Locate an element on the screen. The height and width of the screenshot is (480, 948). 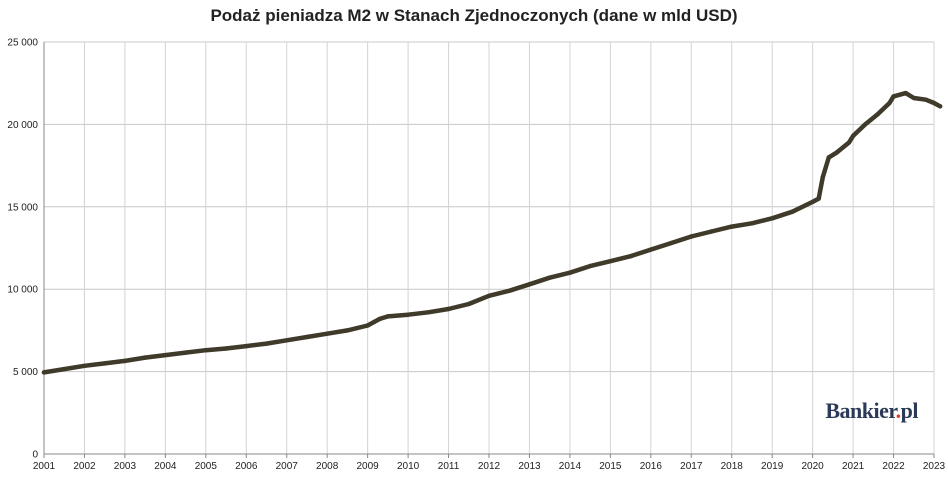
x-tick-label: 2001 is located at coordinates (44, 466).